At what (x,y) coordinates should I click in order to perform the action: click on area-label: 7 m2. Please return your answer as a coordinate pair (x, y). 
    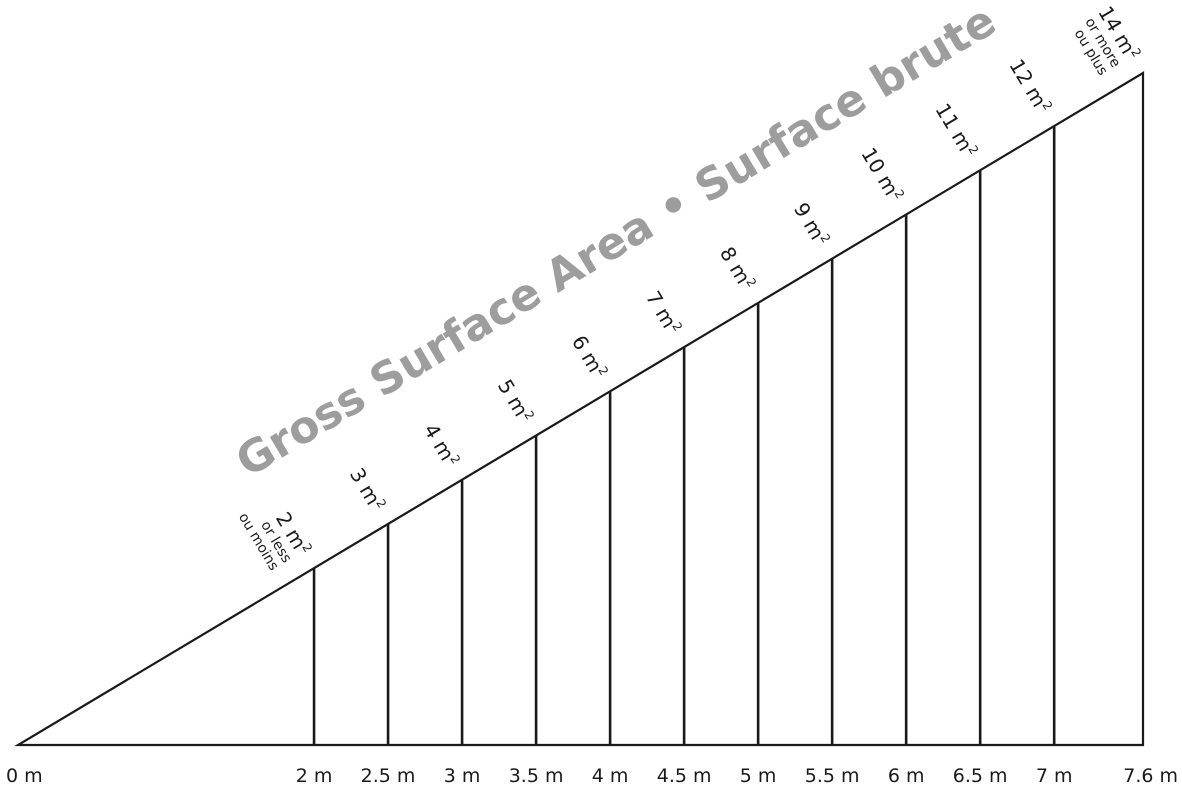
    Looking at the image, I should click on (663, 313).